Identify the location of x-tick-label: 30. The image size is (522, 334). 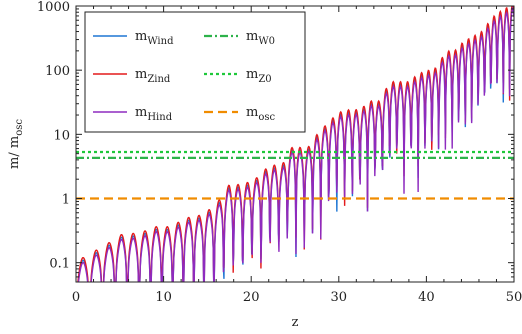
(339, 297).